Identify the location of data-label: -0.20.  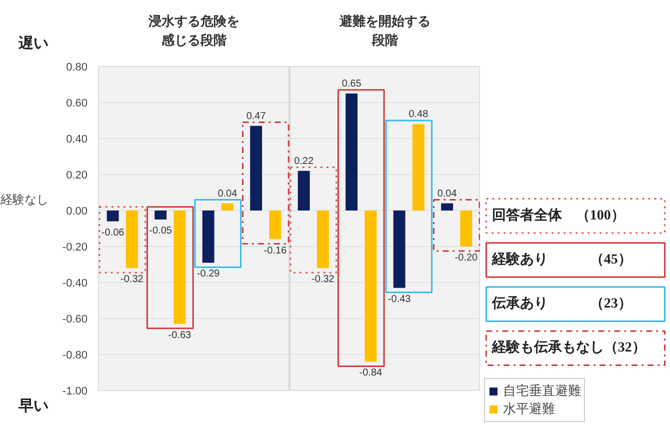
(466, 258).